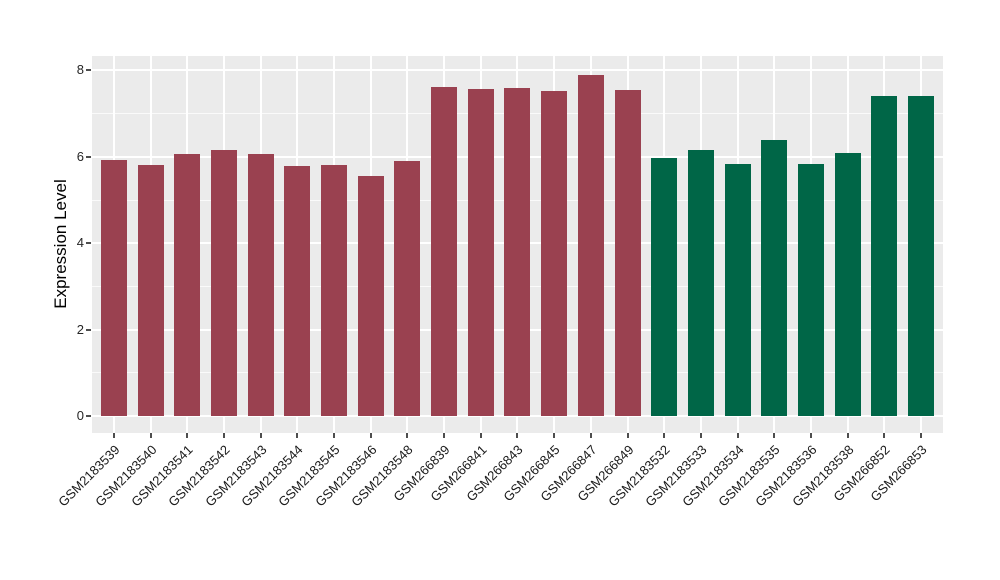 The image size is (1000, 580). Describe the element at coordinates (407, 288) in the screenshot. I see `bar-GSM2183548` at that location.